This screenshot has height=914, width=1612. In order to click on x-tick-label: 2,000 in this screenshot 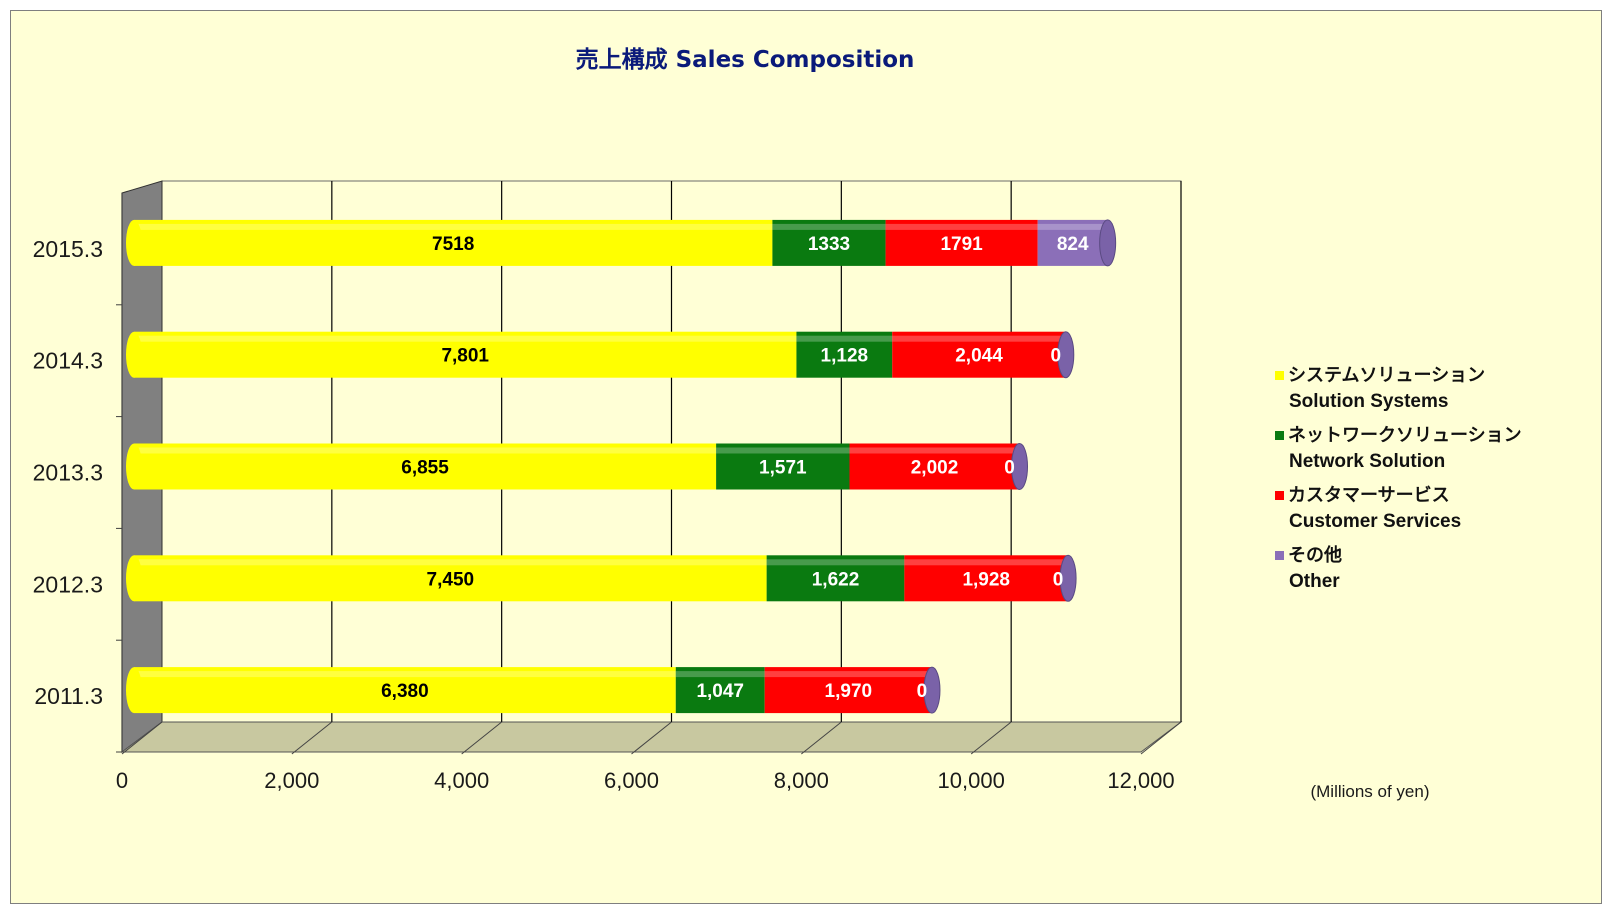, I will do `click(291, 780)`.